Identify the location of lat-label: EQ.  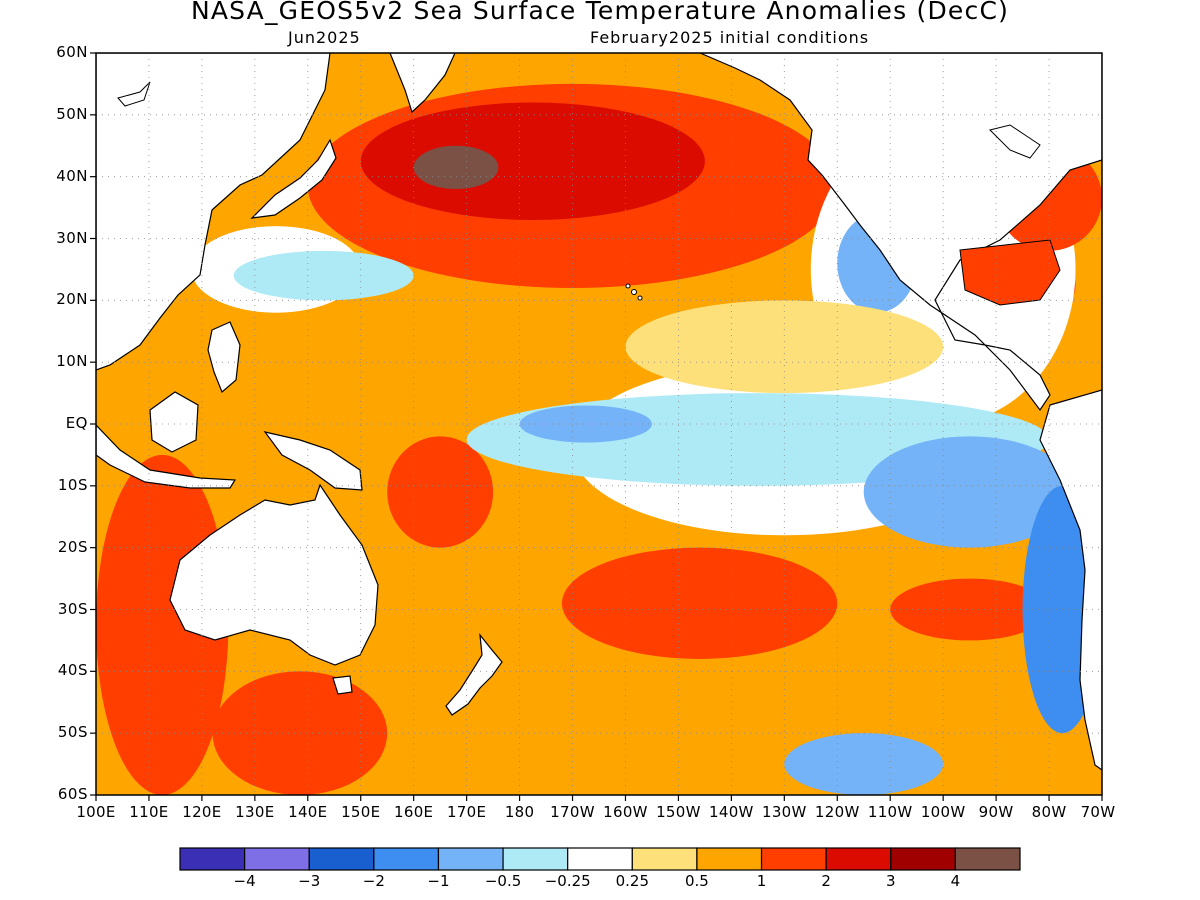
(76, 423).